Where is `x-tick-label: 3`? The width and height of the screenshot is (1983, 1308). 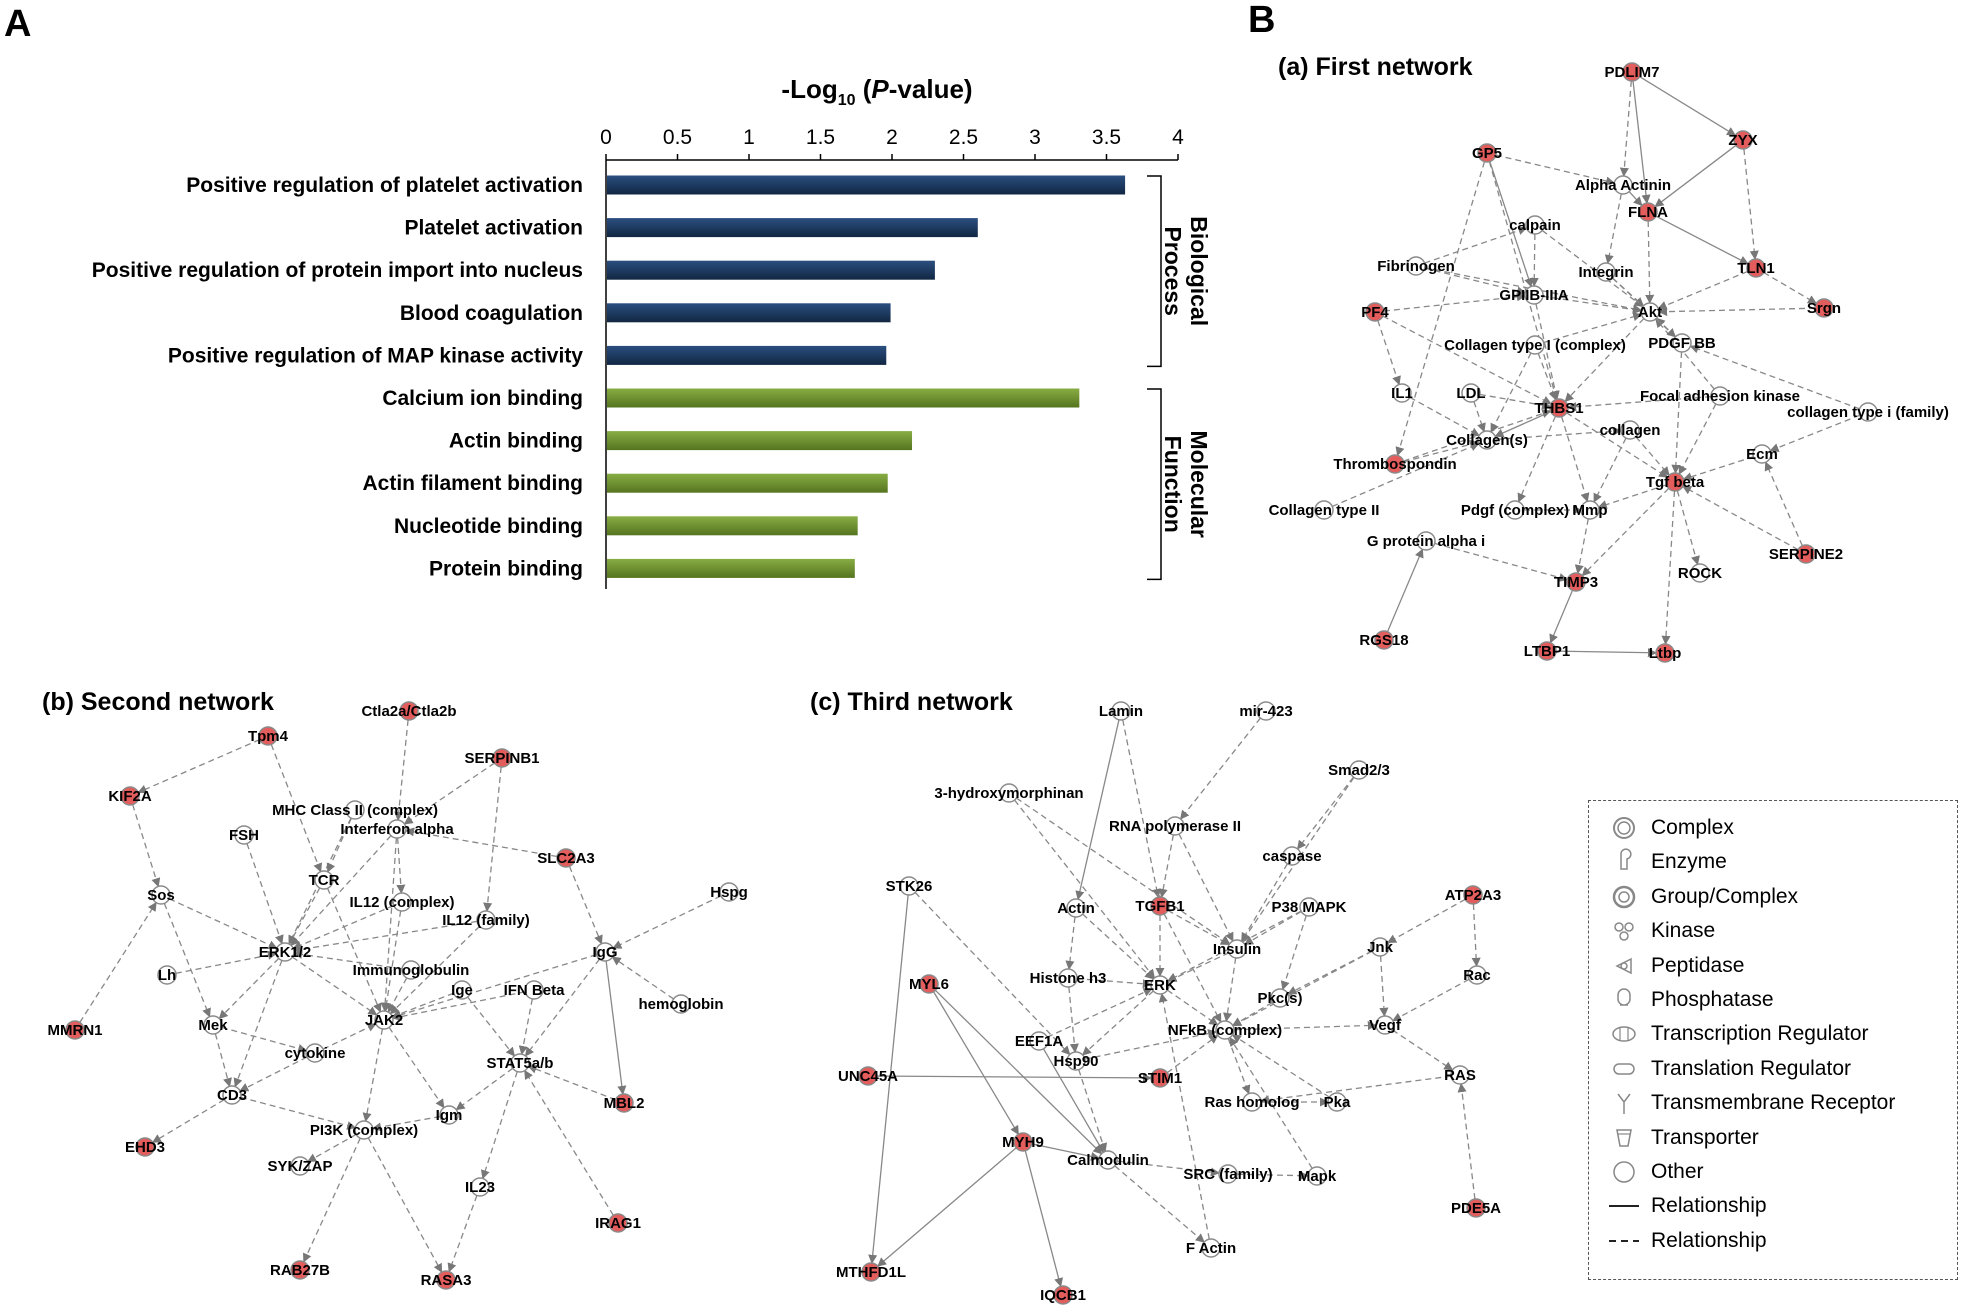
x-tick-label: 3 is located at coordinates (1035, 137).